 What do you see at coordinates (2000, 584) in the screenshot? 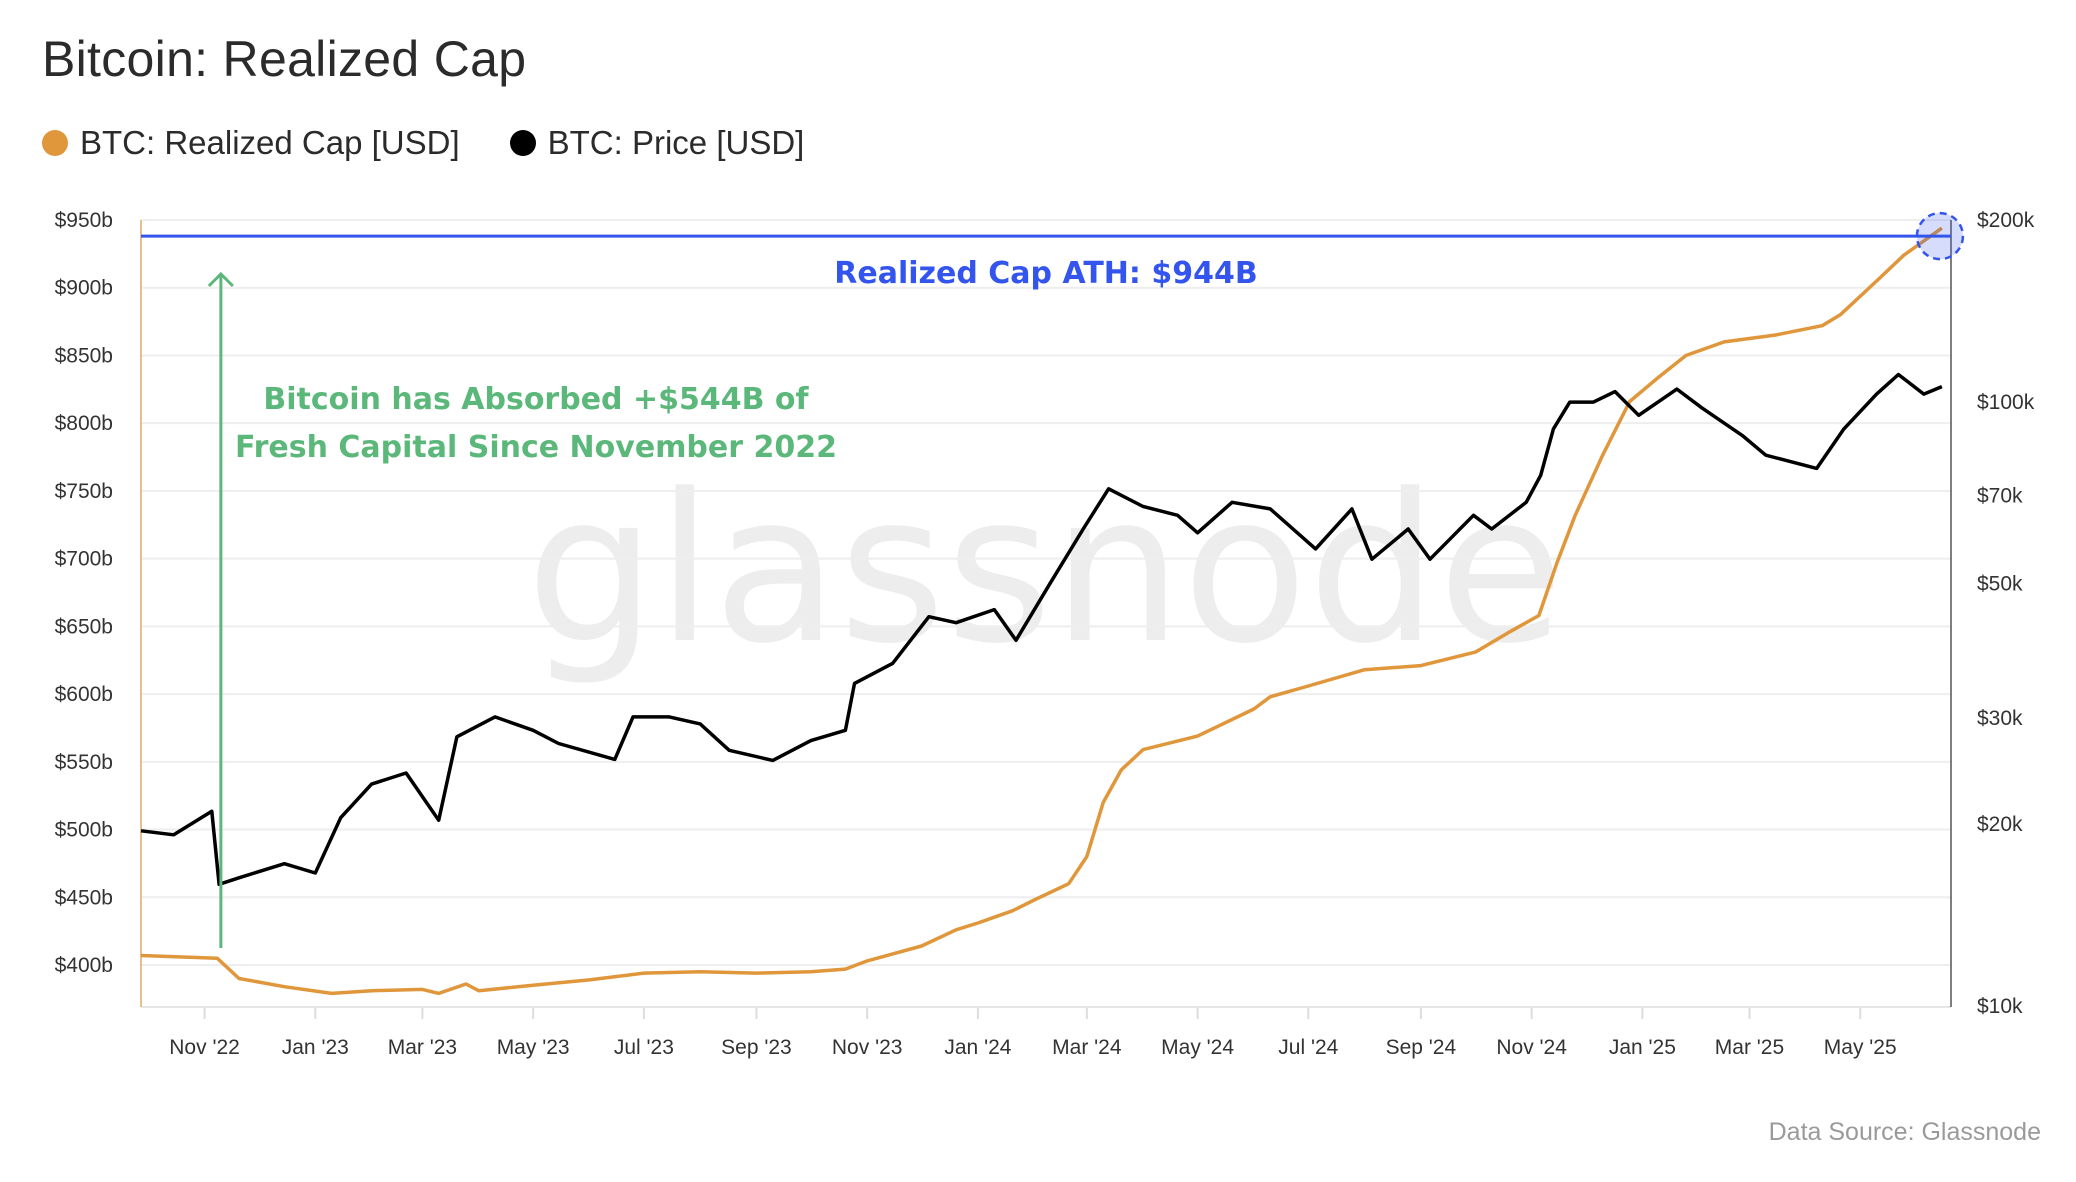
I see `y-right-tick-label: $50k` at bounding box center [2000, 584].